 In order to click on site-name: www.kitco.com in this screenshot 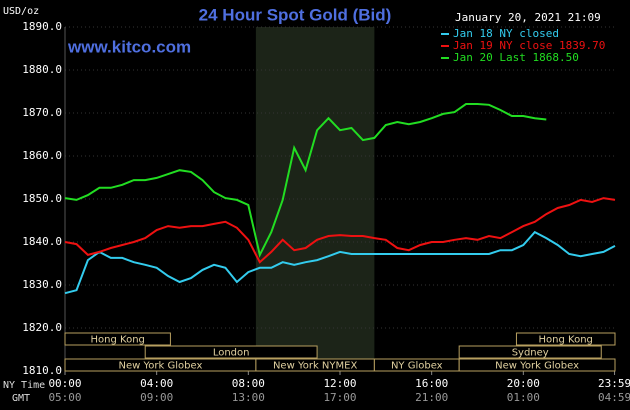, I will do `click(129, 46)`.